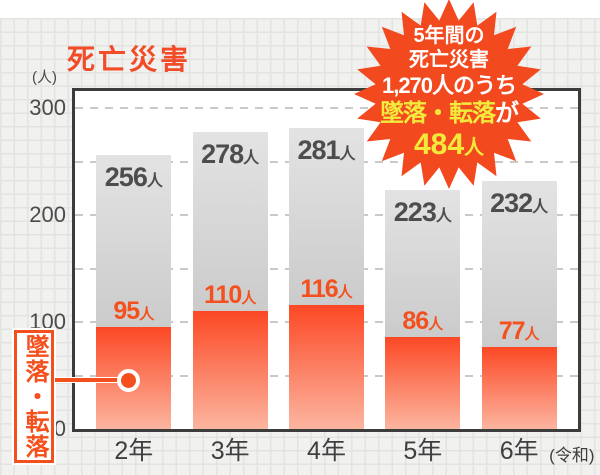 The image size is (600, 475). I want to click on bar-5年: 223人 86人, so click(423, 309).